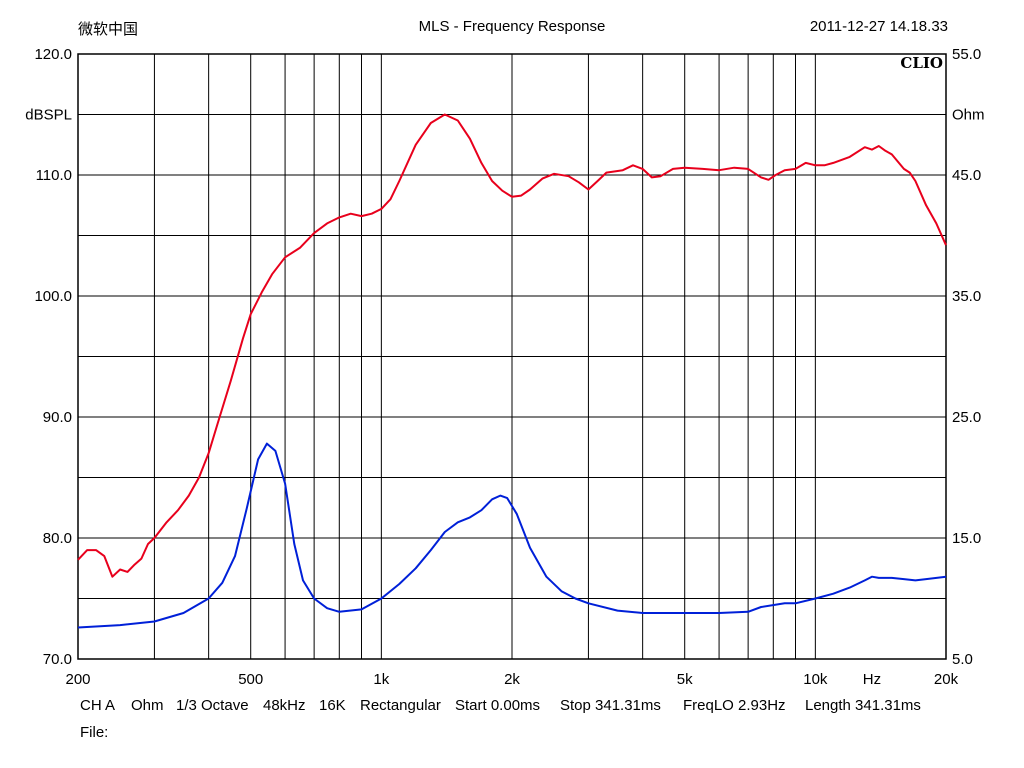 The image size is (1024, 768). What do you see at coordinates (250, 679) in the screenshot?
I see `x-tick-label: 500` at bounding box center [250, 679].